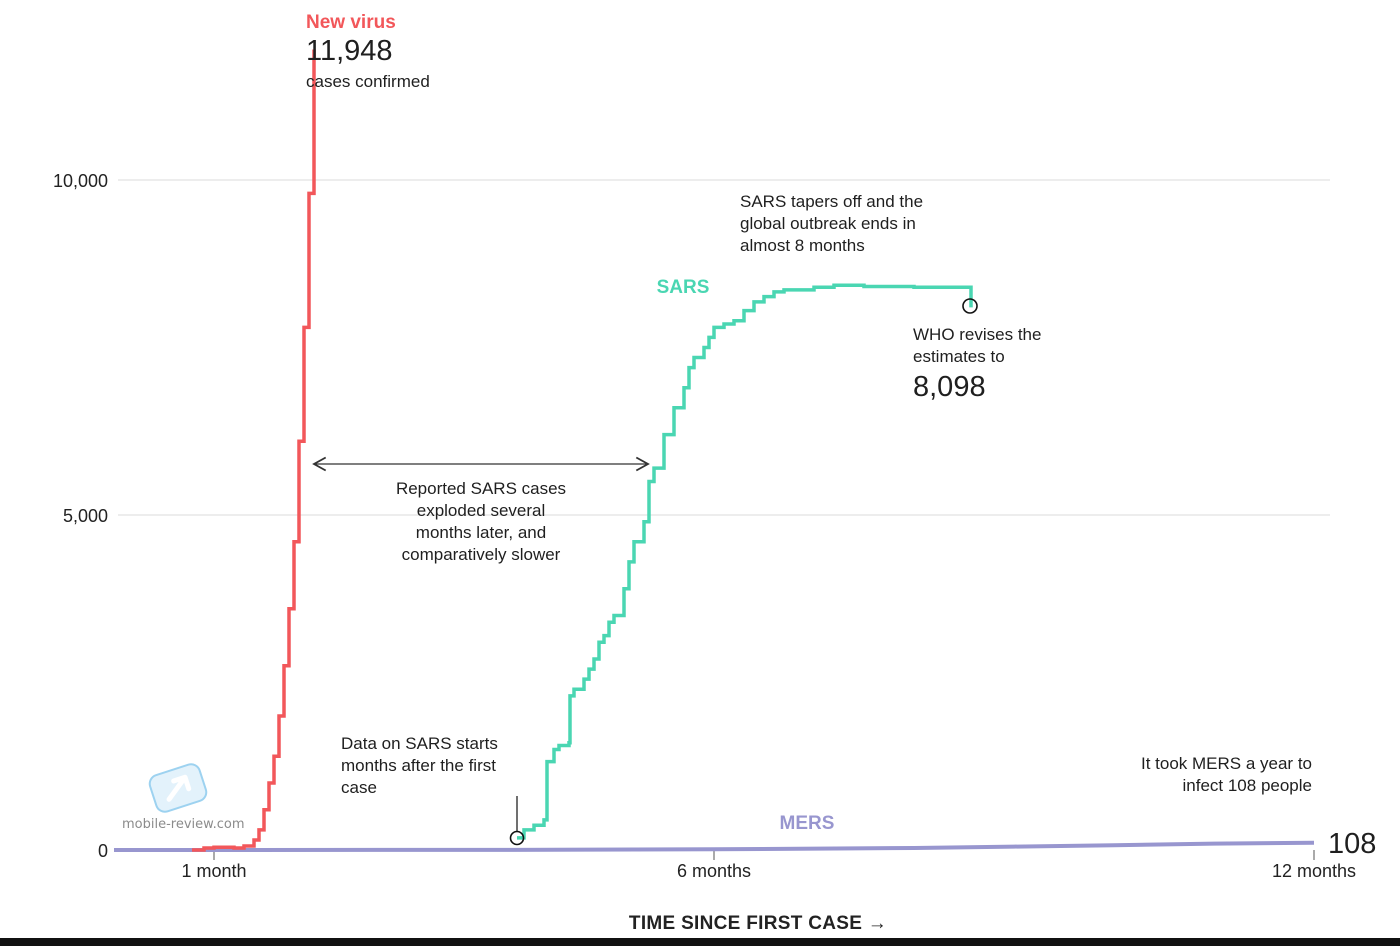  I want to click on mers-took-line-2: infect 108 people, so click(1248, 785).